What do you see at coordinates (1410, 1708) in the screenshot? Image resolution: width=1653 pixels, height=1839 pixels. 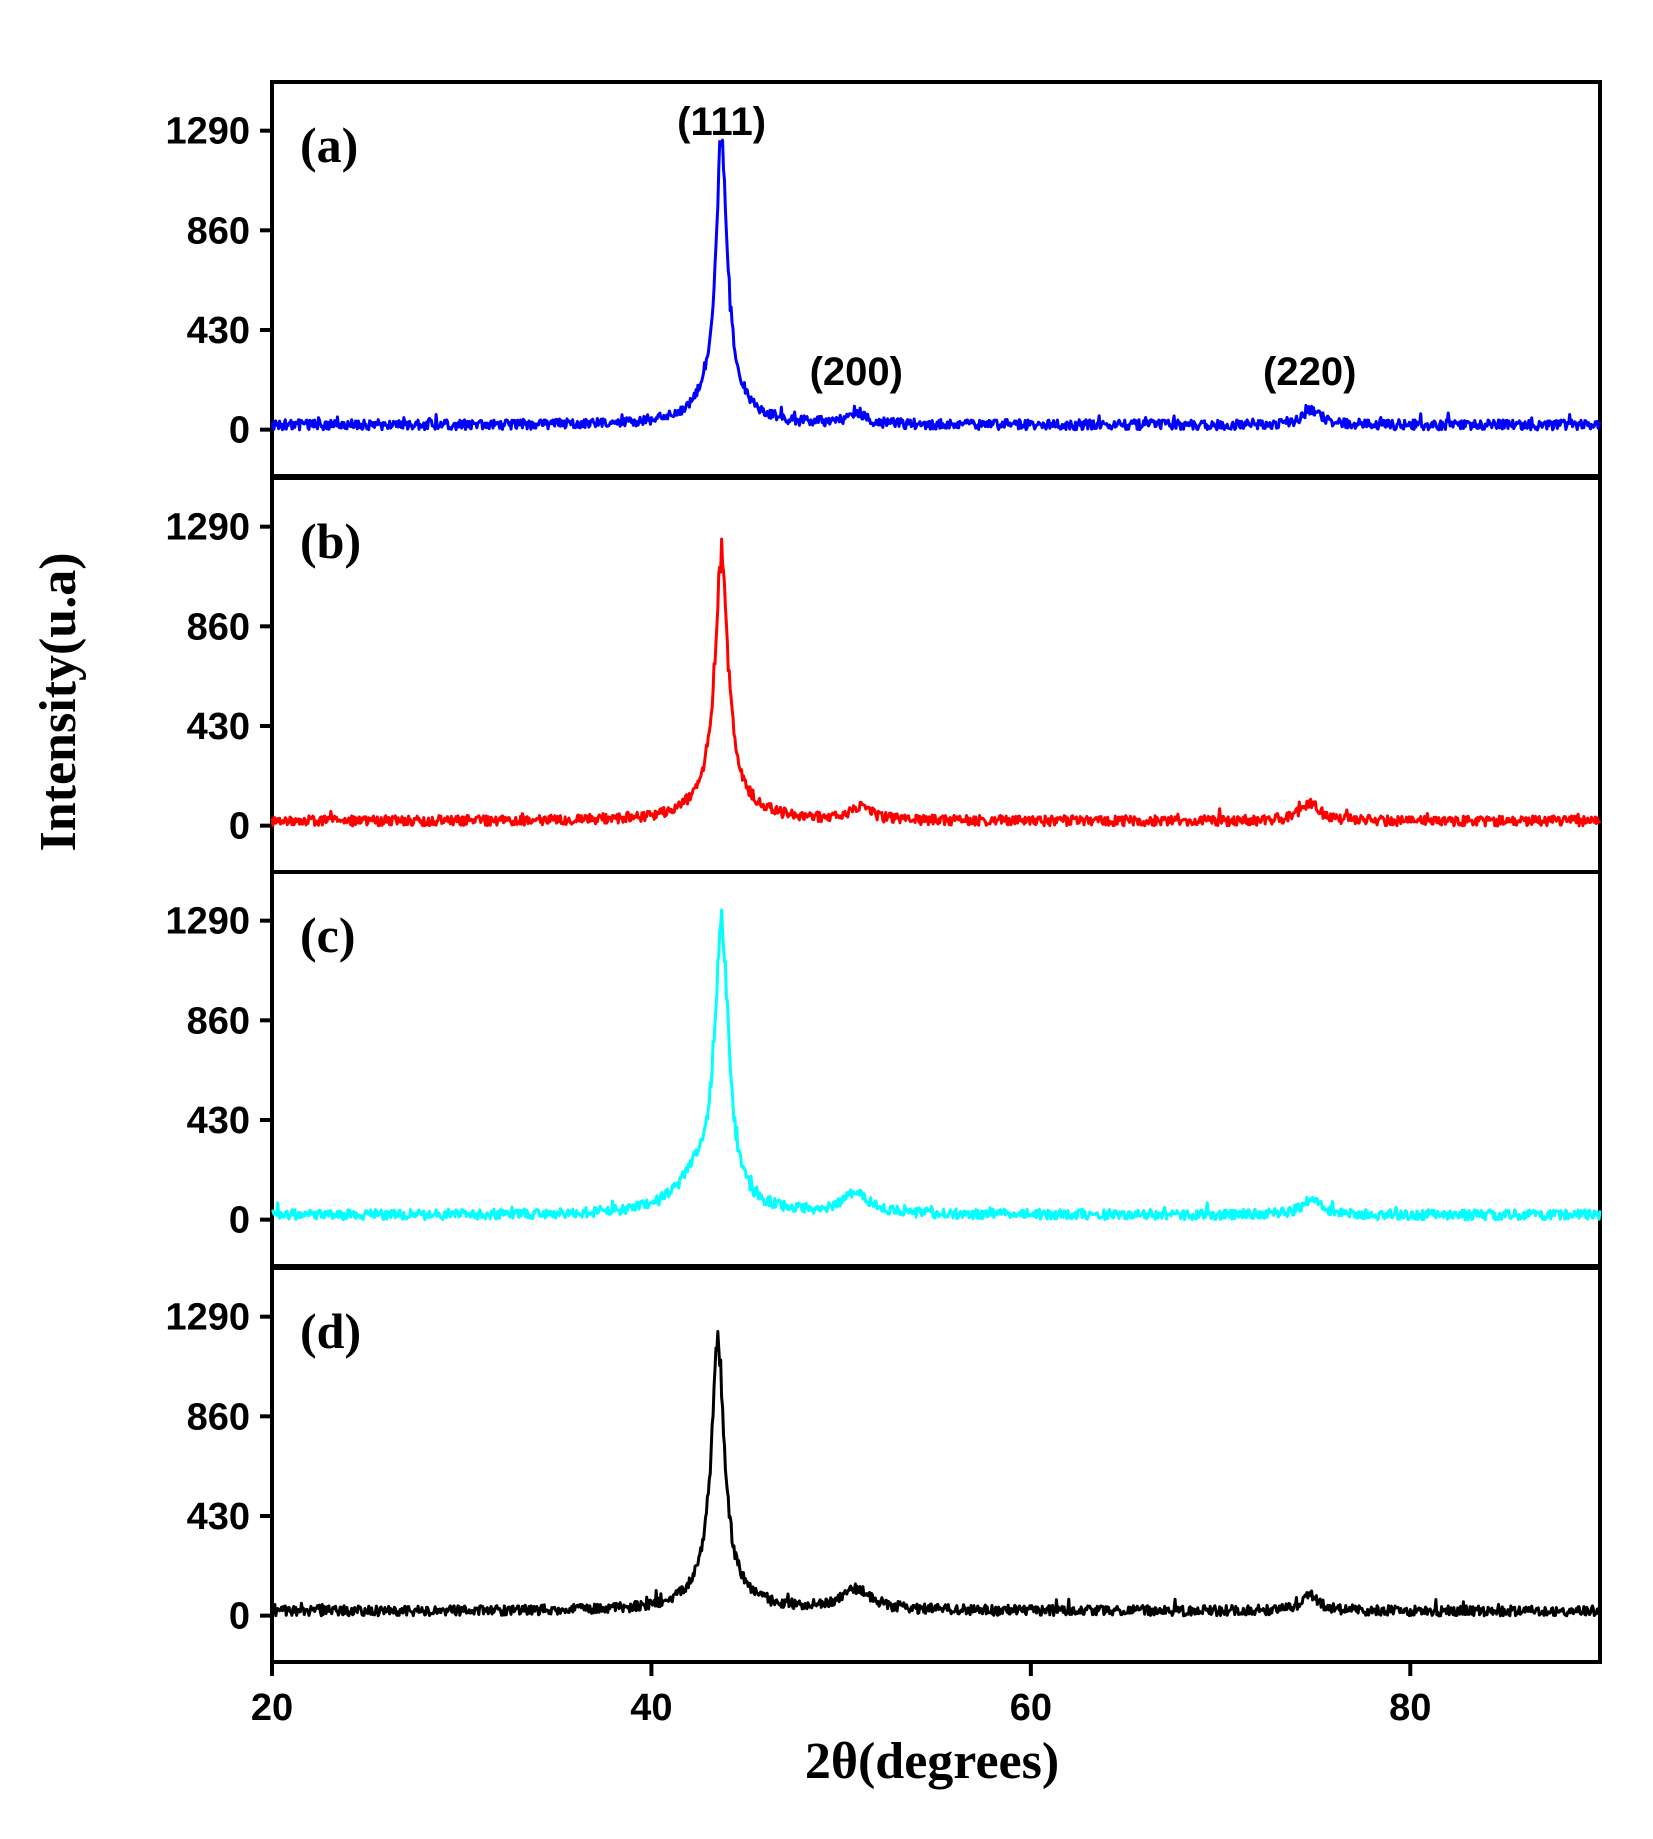 I see `x-tick-label: 80` at bounding box center [1410, 1708].